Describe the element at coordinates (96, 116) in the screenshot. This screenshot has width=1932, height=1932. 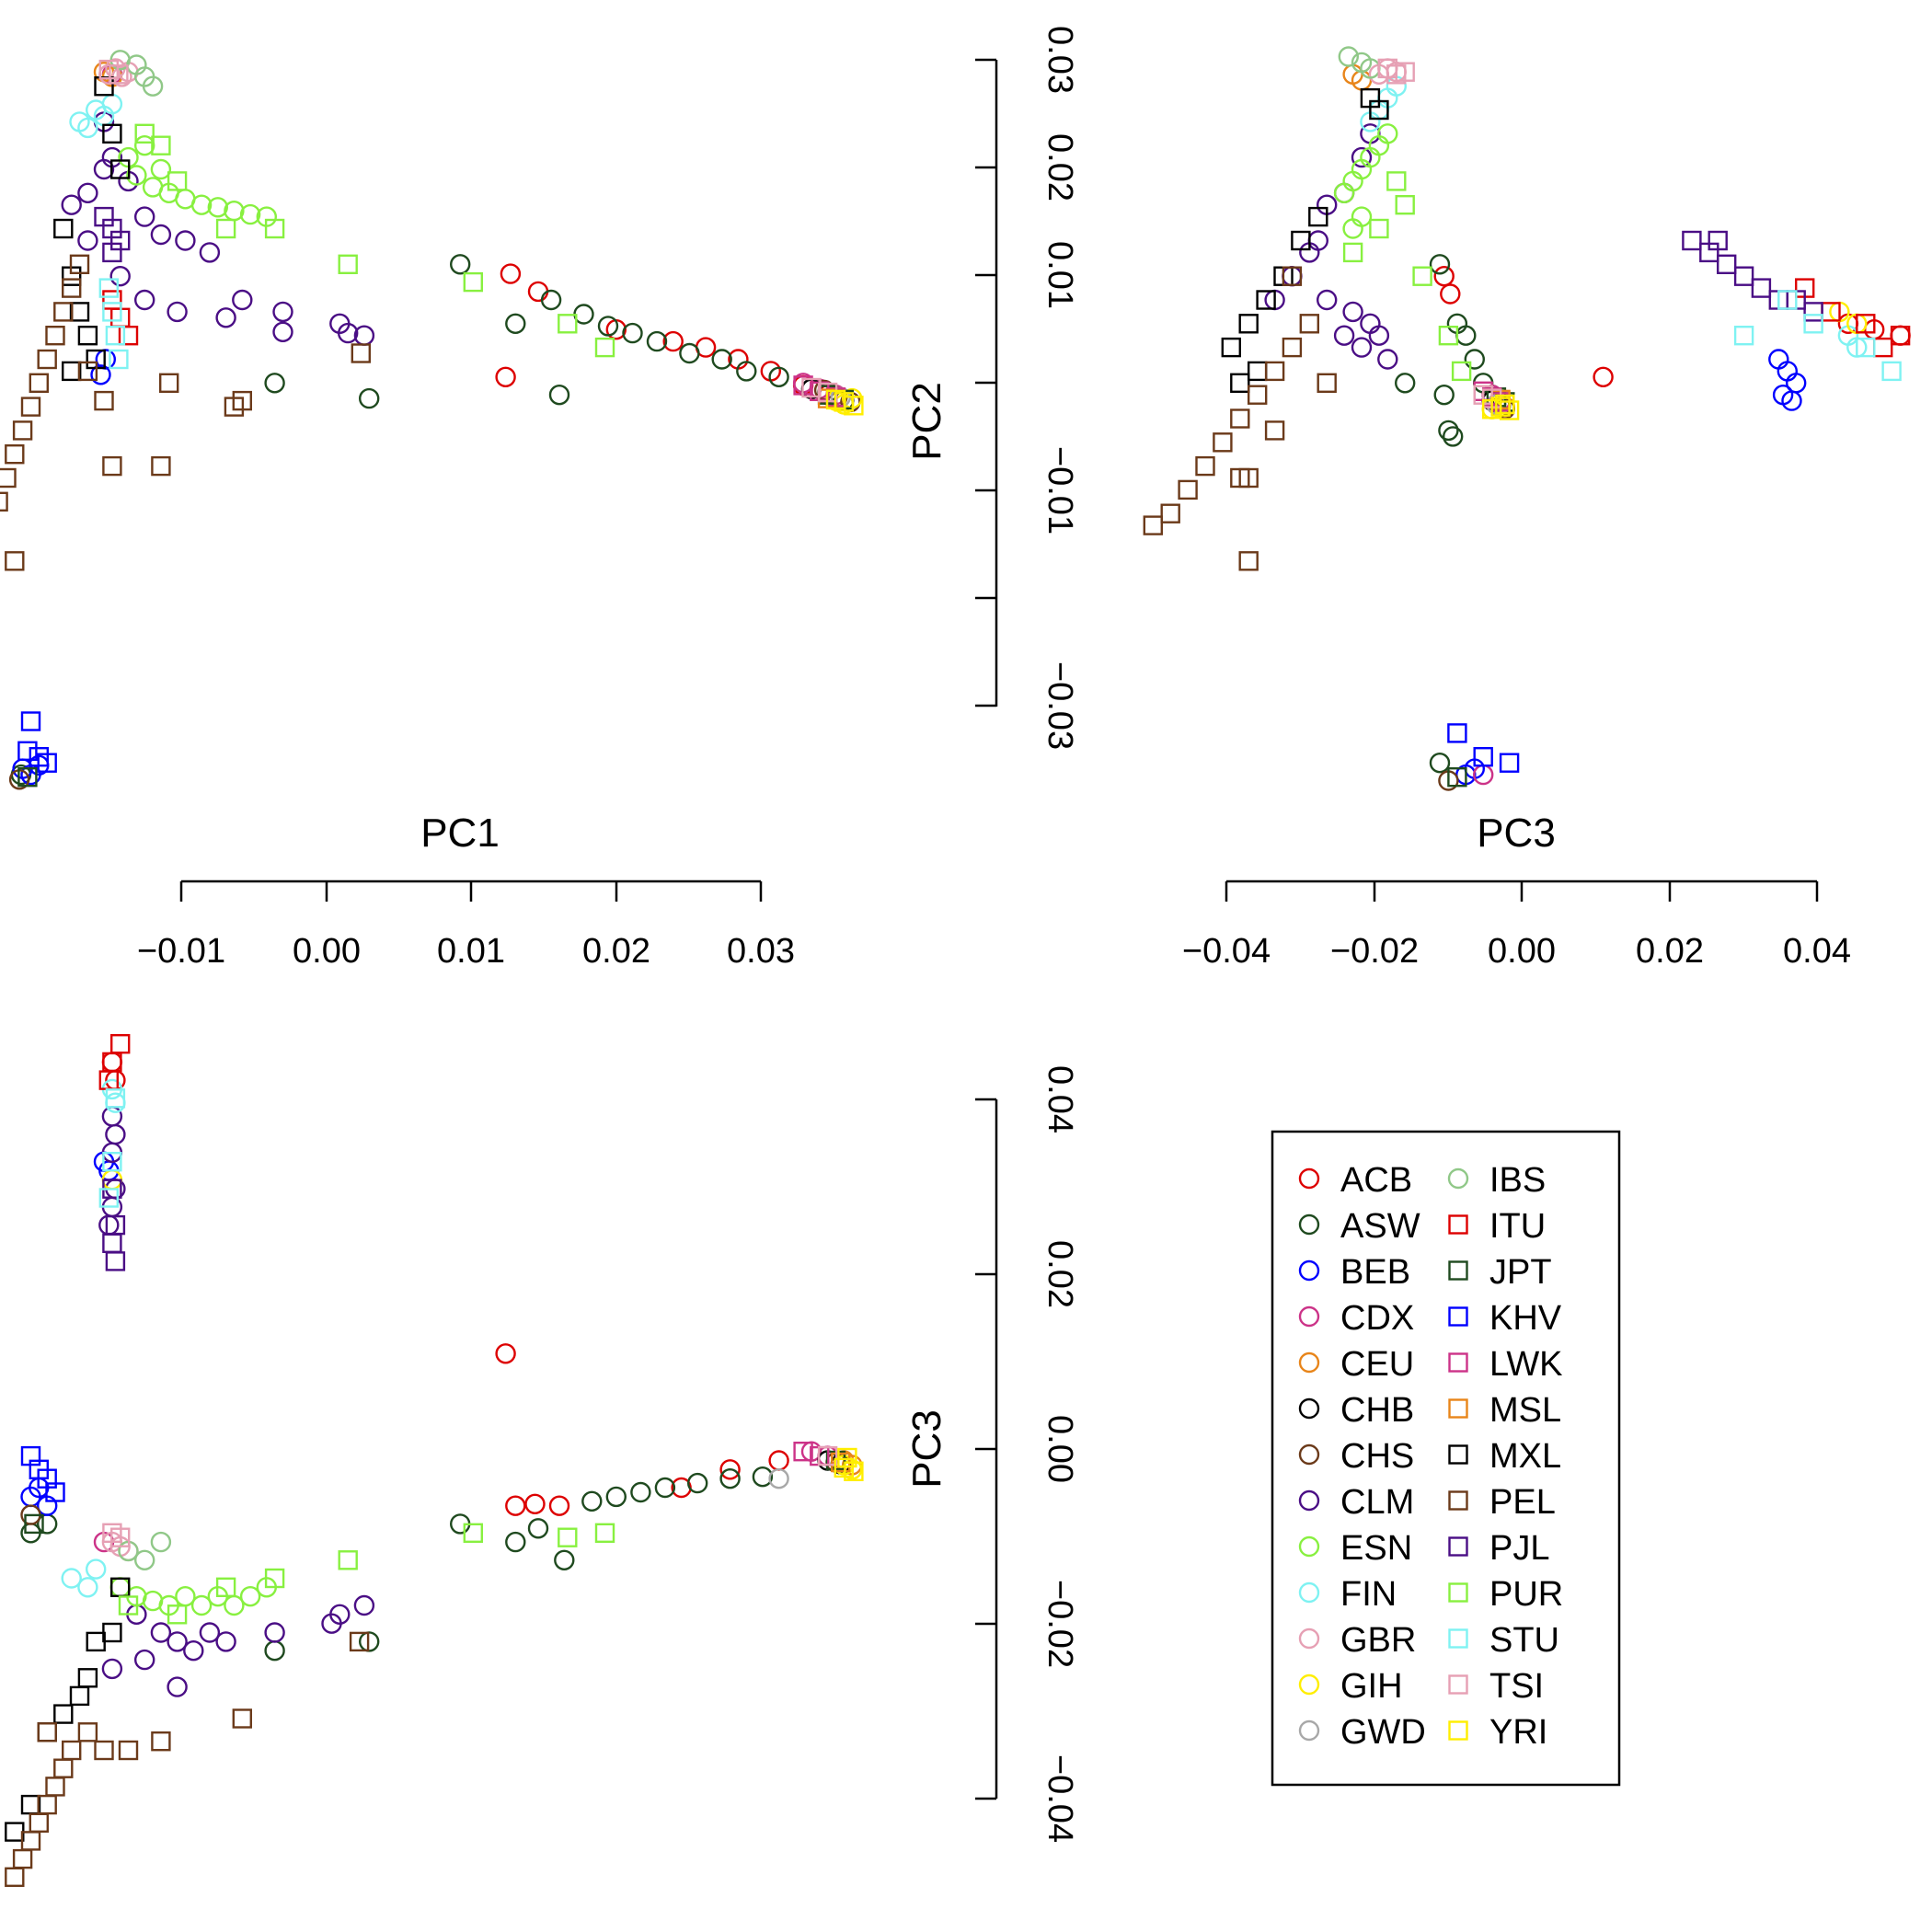
I see `series-fin` at that location.